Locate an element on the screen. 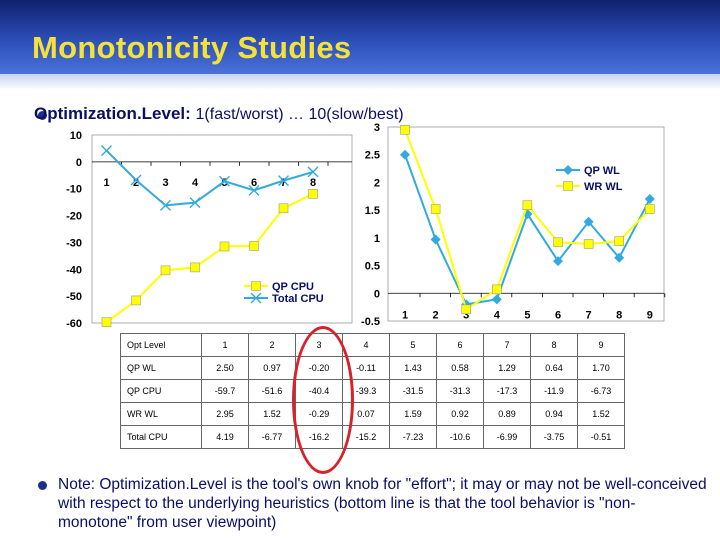  wl-legend: QP WL WR WL is located at coordinates (589, 179).